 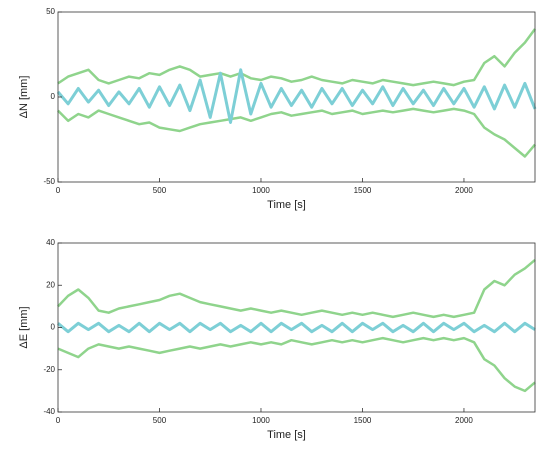 What do you see at coordinates (24, 97) in the screenshot?
I see `y-axis-label: ΔN [mm]` at bounding box center [24, 97].